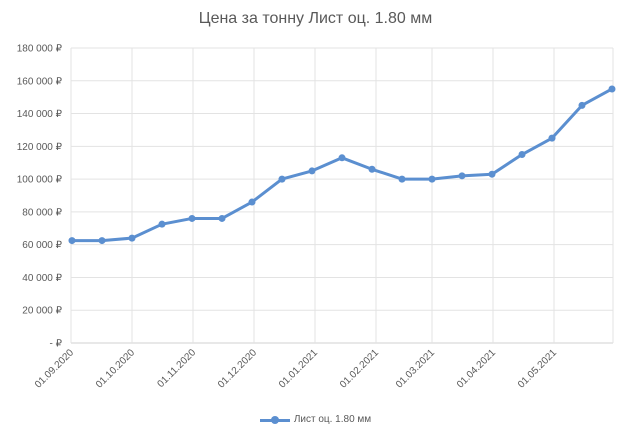 Image resolution: width=631 pixels, height=433 pixels. Describe the element at coordinates (415, 368) in the screenshot. I see `x-tick-label: 01.03.2021` at that location.